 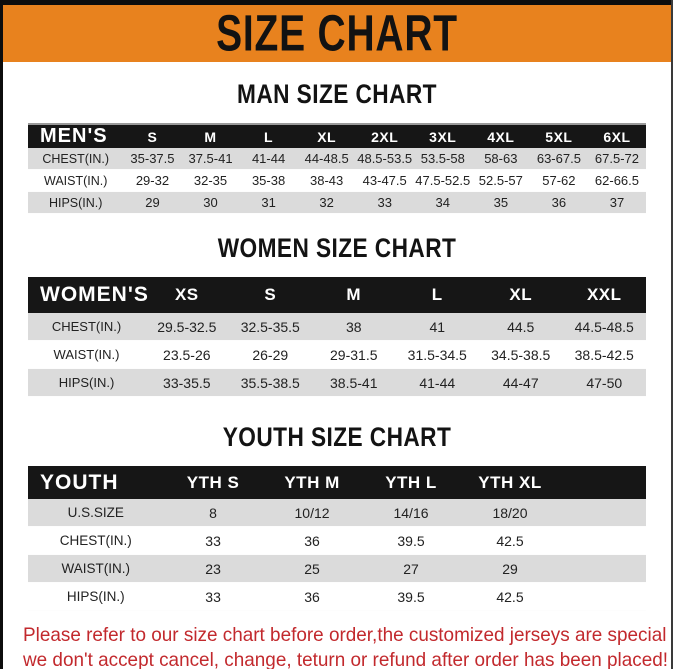 I want to click on page-title: SIZE CHART, so click(x=337, y=33).